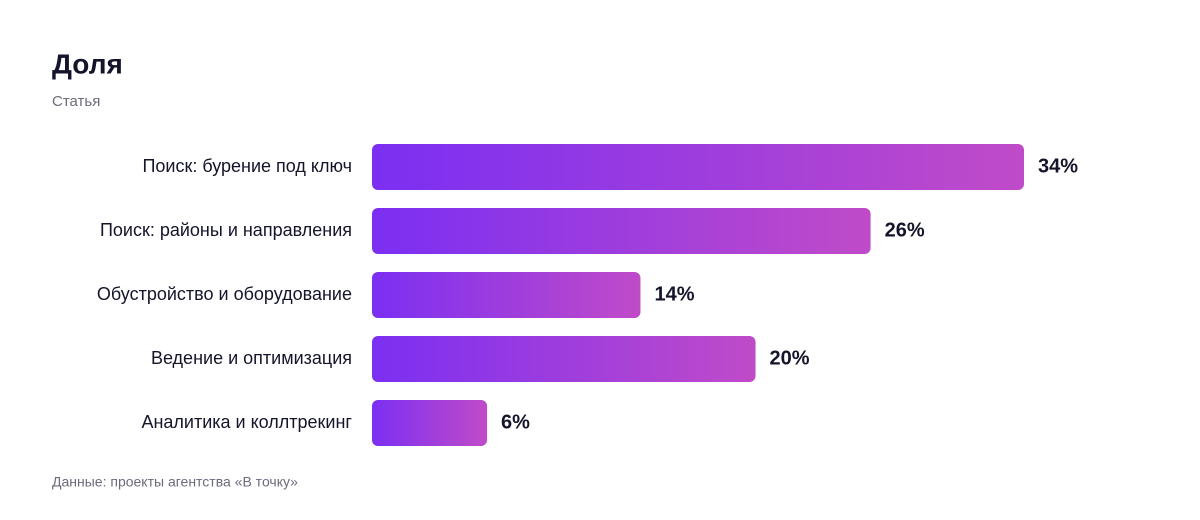 The width and height of the screenshot is (1200, 520). I want to click on category-label: Поиск: районы и направления, so click(226, 230).